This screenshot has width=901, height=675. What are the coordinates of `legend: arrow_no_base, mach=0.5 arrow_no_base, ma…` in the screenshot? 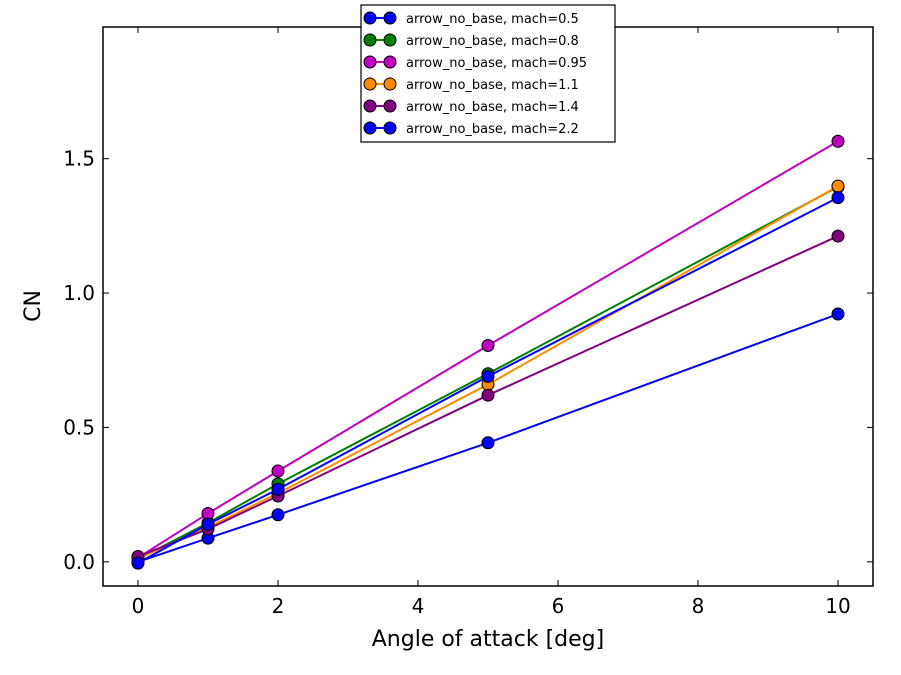 It's located at (488, 73).